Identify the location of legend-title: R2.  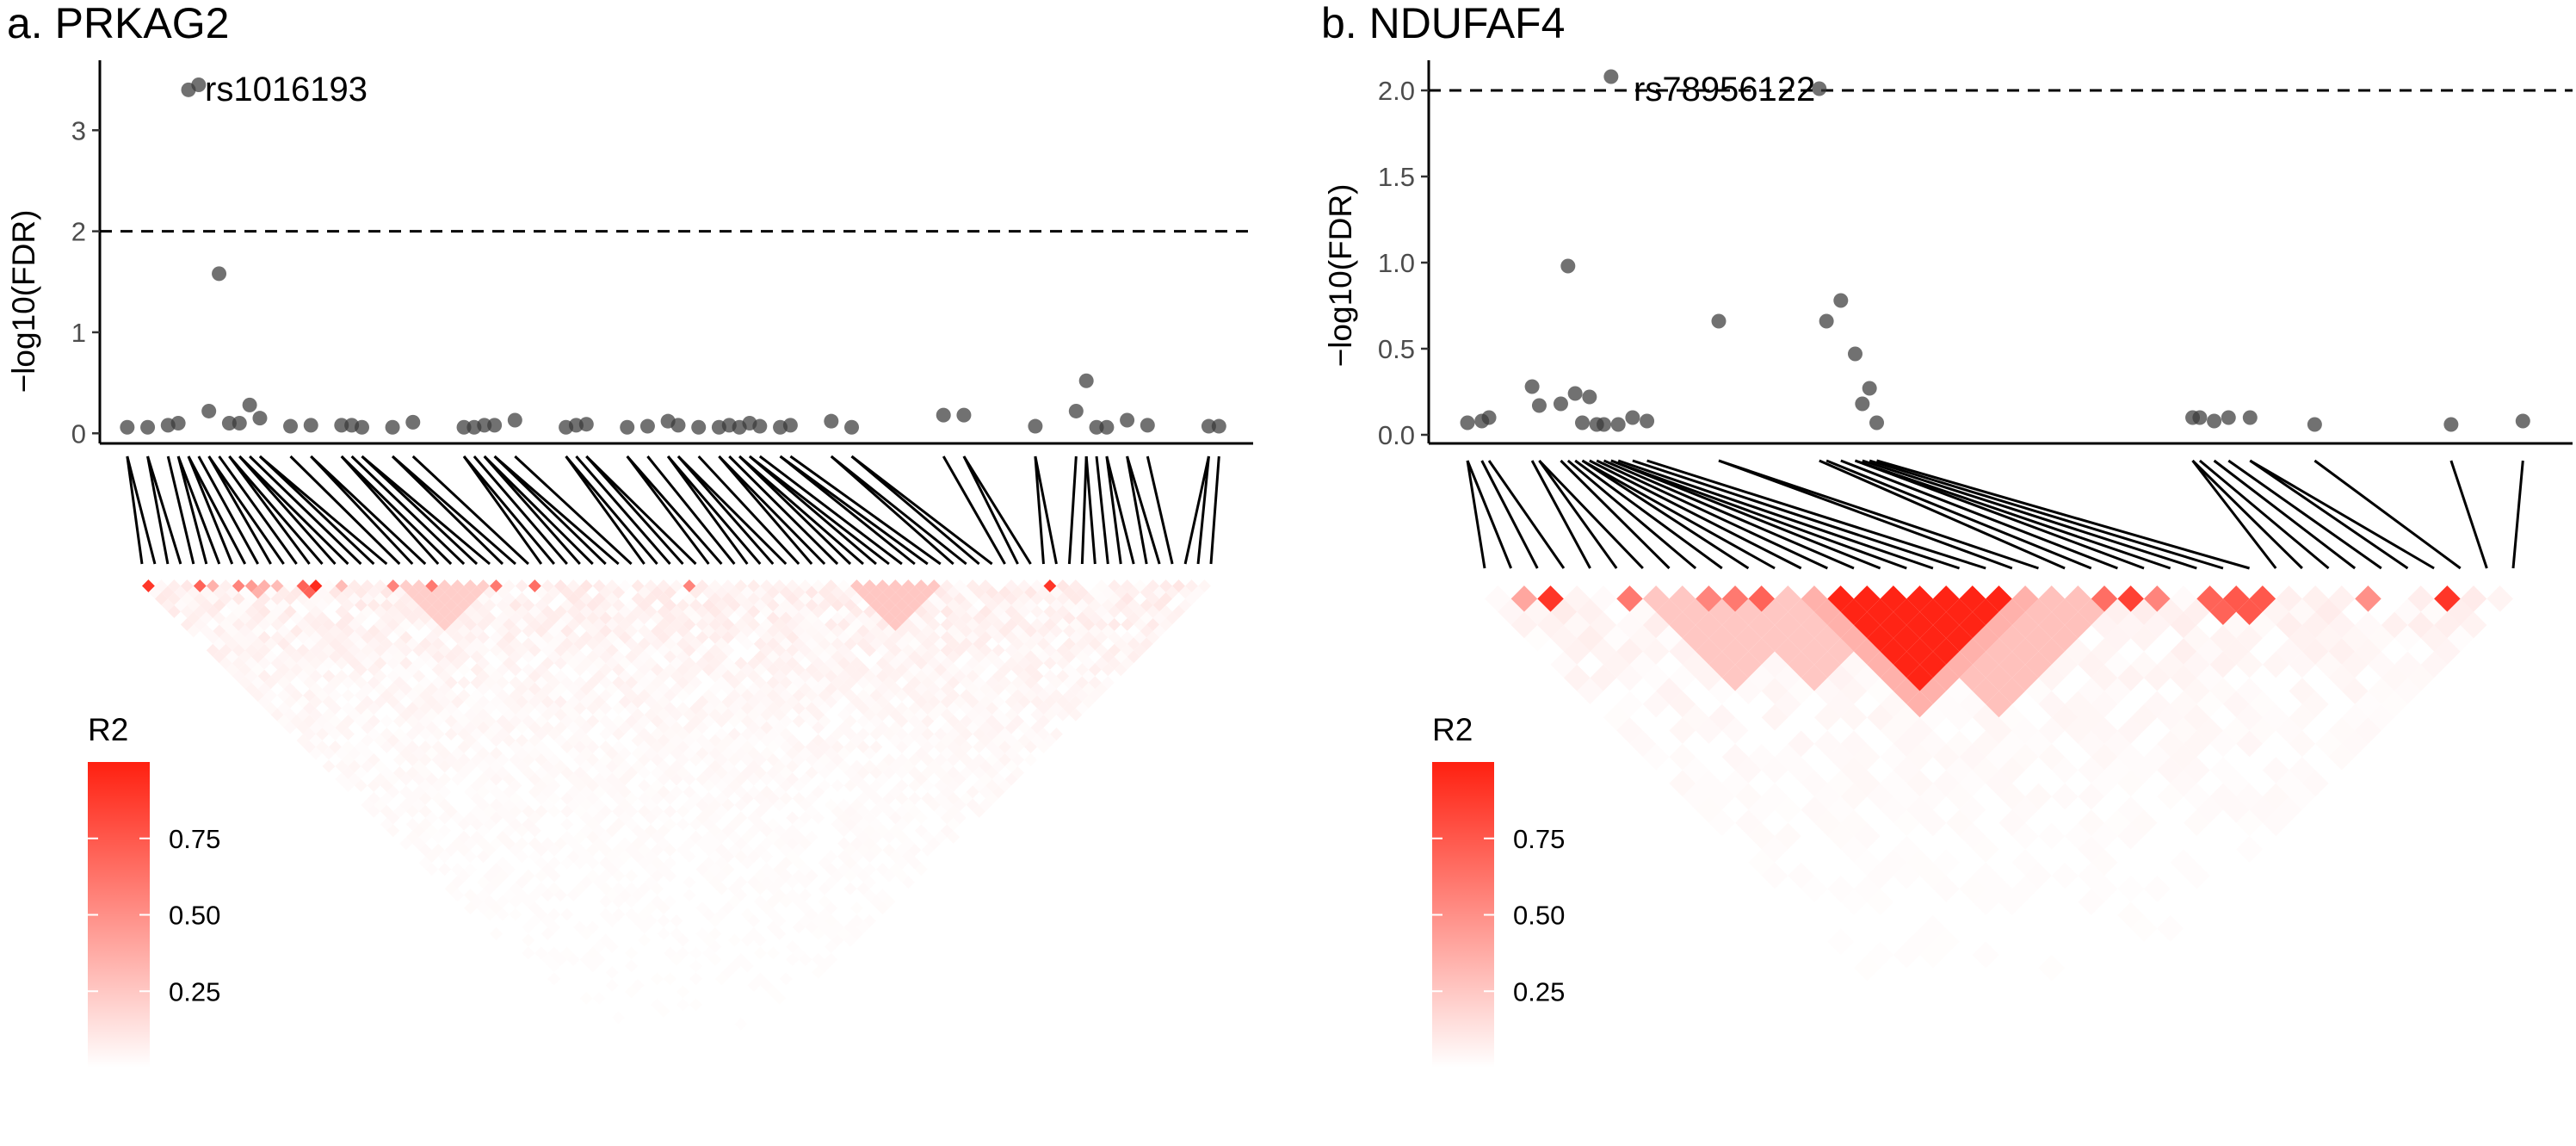
(108, 729).